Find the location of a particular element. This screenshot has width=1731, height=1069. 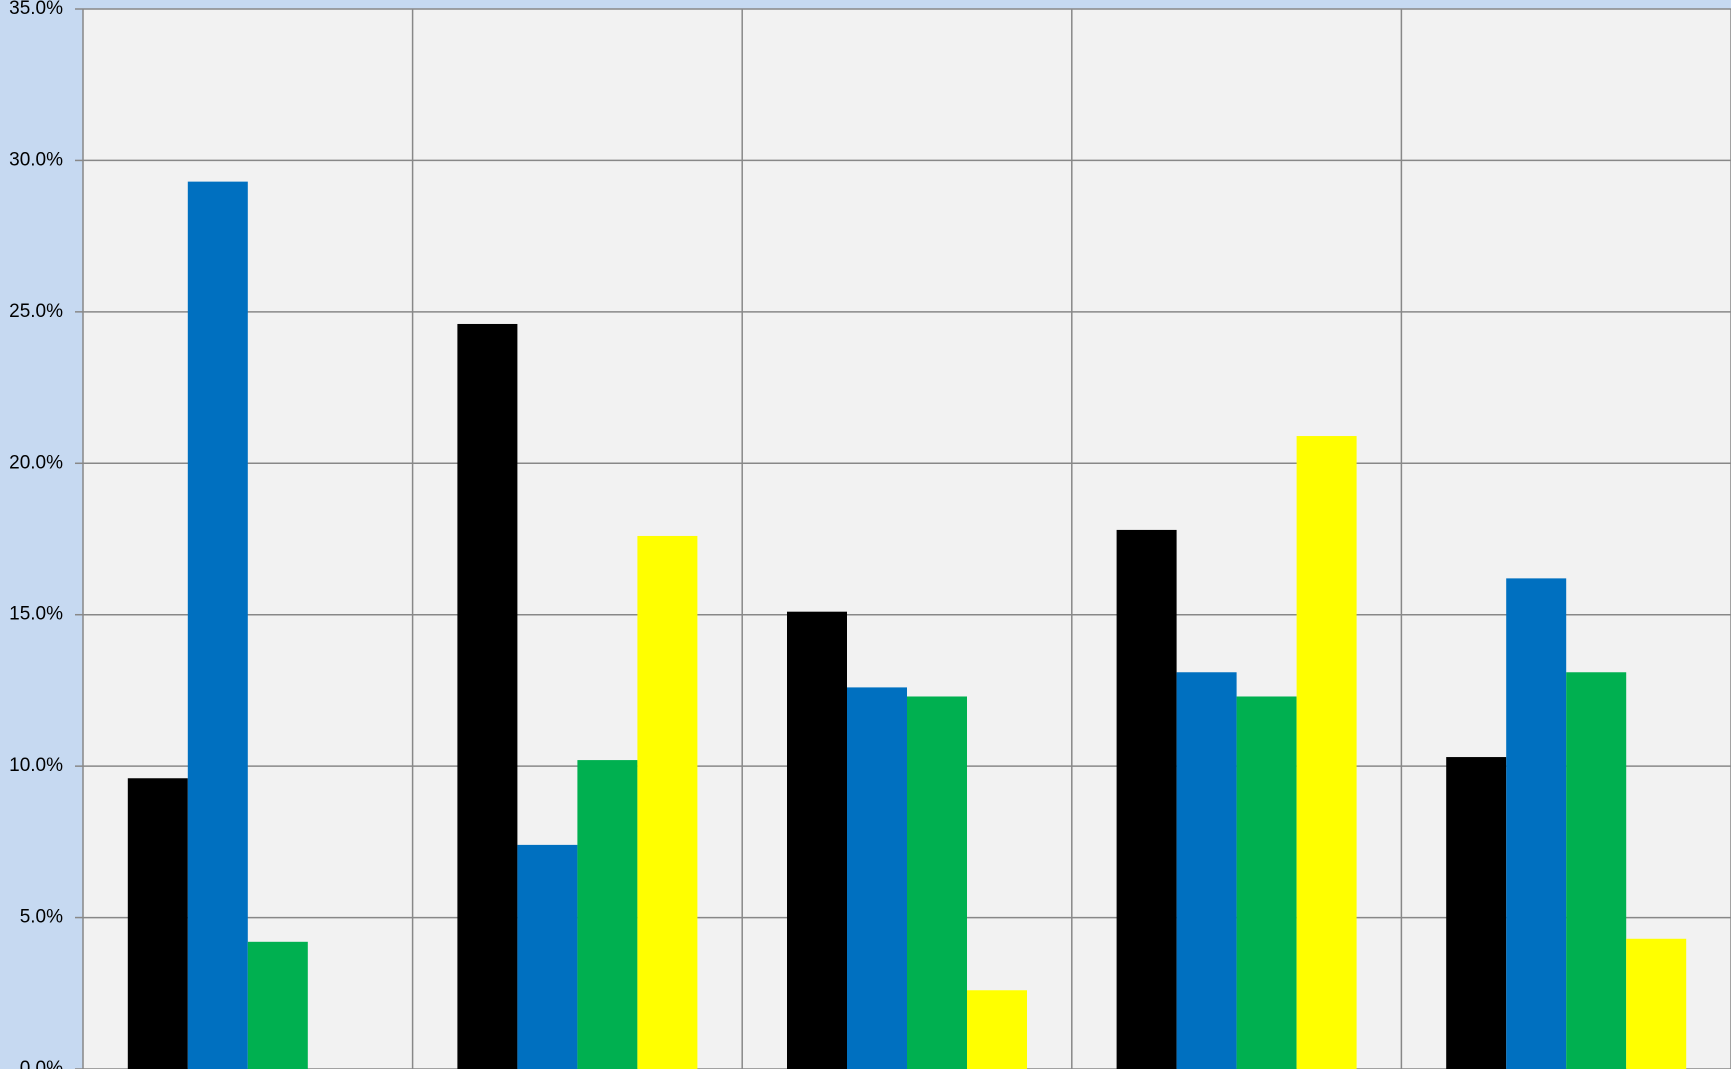

y-tick-label: 0.0% is located at coordinates (41, 1063).